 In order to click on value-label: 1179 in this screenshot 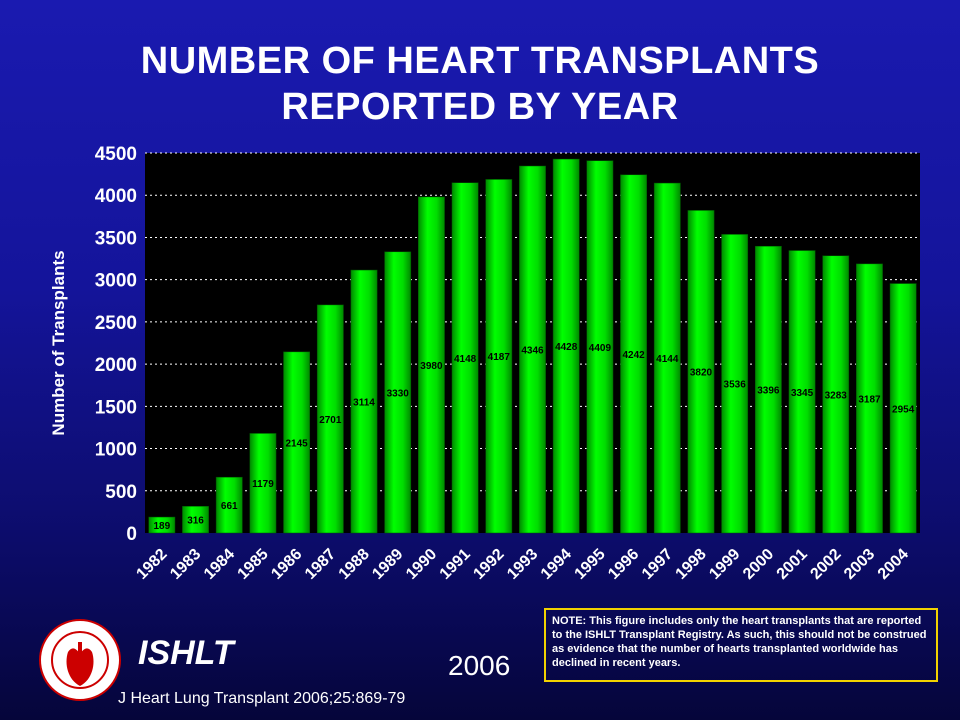, I will do `click(263, 484)`.